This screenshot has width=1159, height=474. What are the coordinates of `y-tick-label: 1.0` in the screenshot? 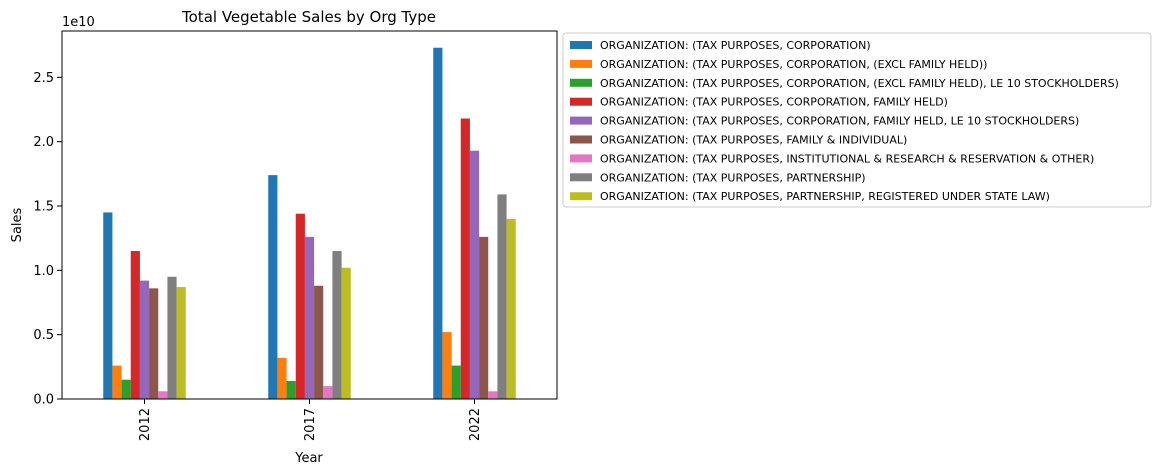 It's located at (43, 271).